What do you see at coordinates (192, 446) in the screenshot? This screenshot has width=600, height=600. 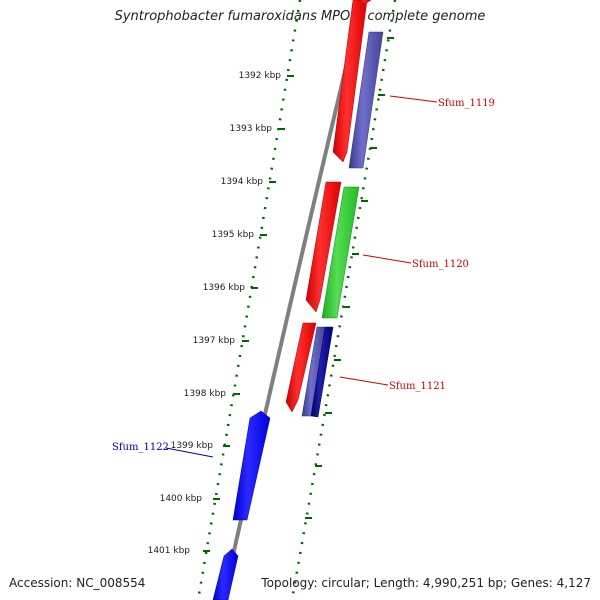 I see `tick-label: 1399 kbp` at bounding box center [192, 446].